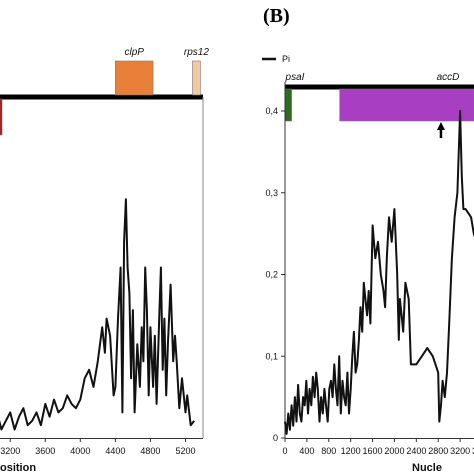  I want to click on gene-label-clpp: clpP, so click(134, 52).